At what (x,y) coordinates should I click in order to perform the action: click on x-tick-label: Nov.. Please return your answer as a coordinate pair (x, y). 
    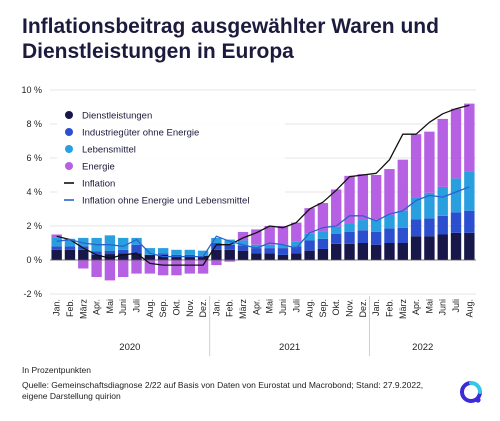
    Looking at the image, I should click on (190, 308).